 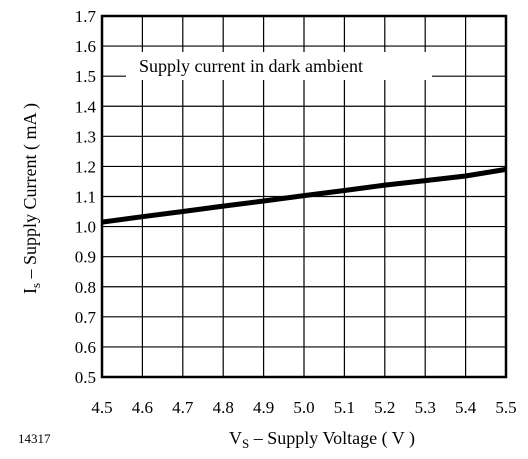 I want to click on x-tick-label: 5.3, so click(x=425, y=407).